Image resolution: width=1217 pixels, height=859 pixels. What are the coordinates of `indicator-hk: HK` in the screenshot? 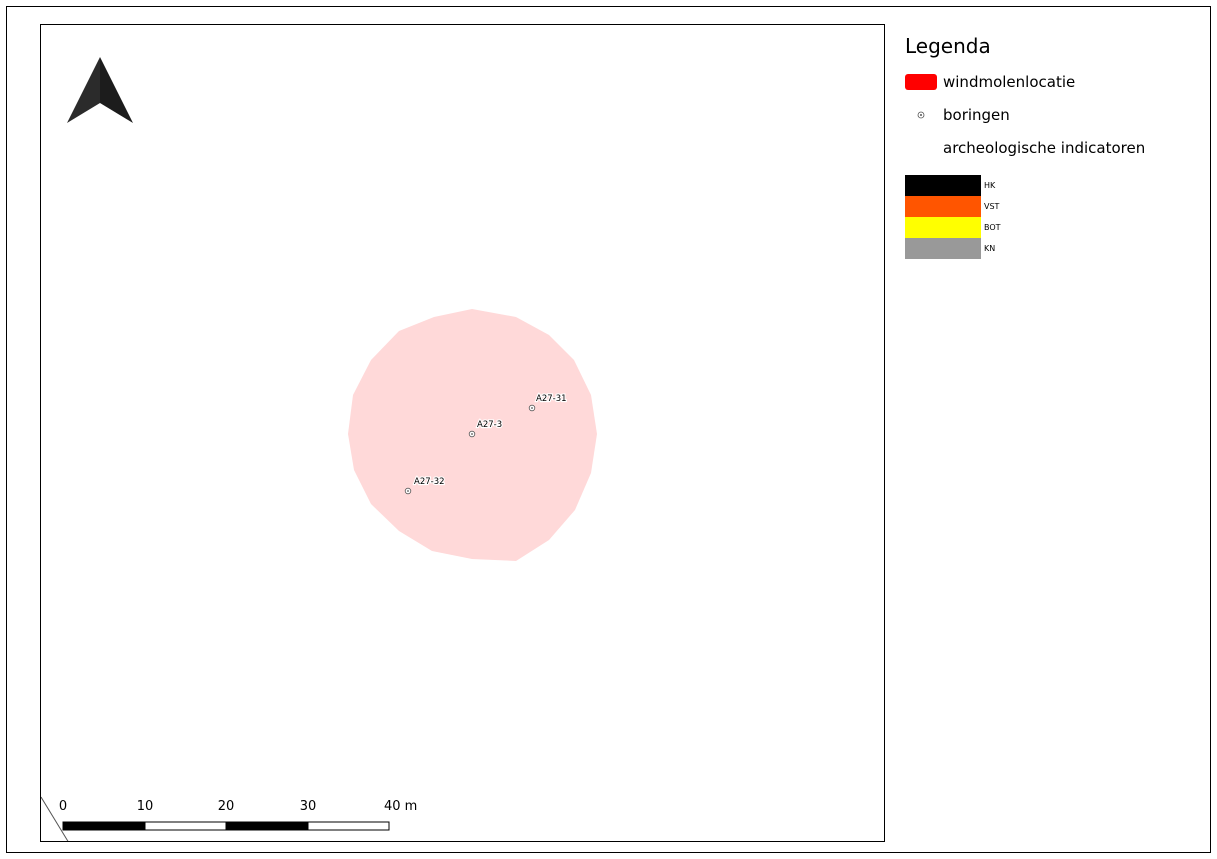 It's located at (950, 185).